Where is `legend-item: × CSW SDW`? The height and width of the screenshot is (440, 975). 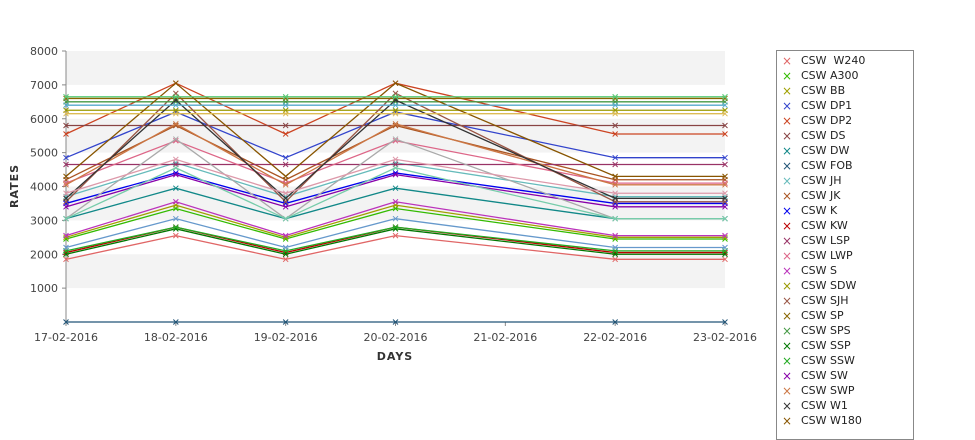 legend-item: × CSW SDW is located at coordinates (845, 286).